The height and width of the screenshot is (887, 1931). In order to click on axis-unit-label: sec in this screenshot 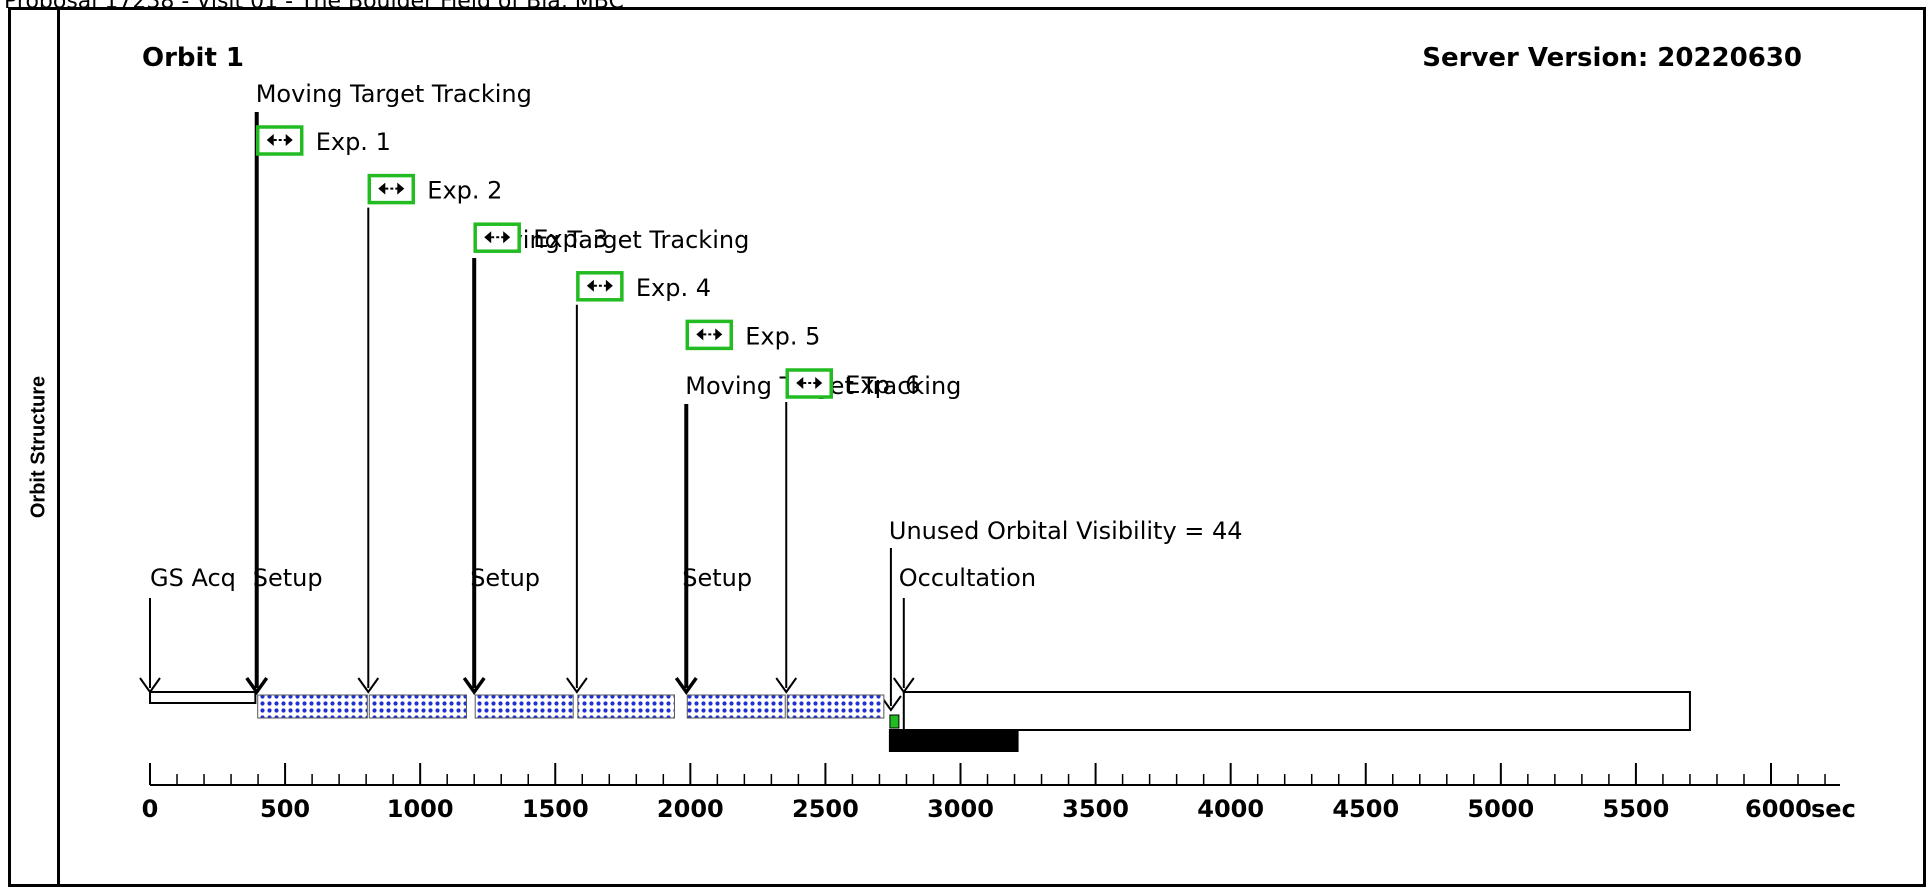, I will do `click(1833, 809)`.